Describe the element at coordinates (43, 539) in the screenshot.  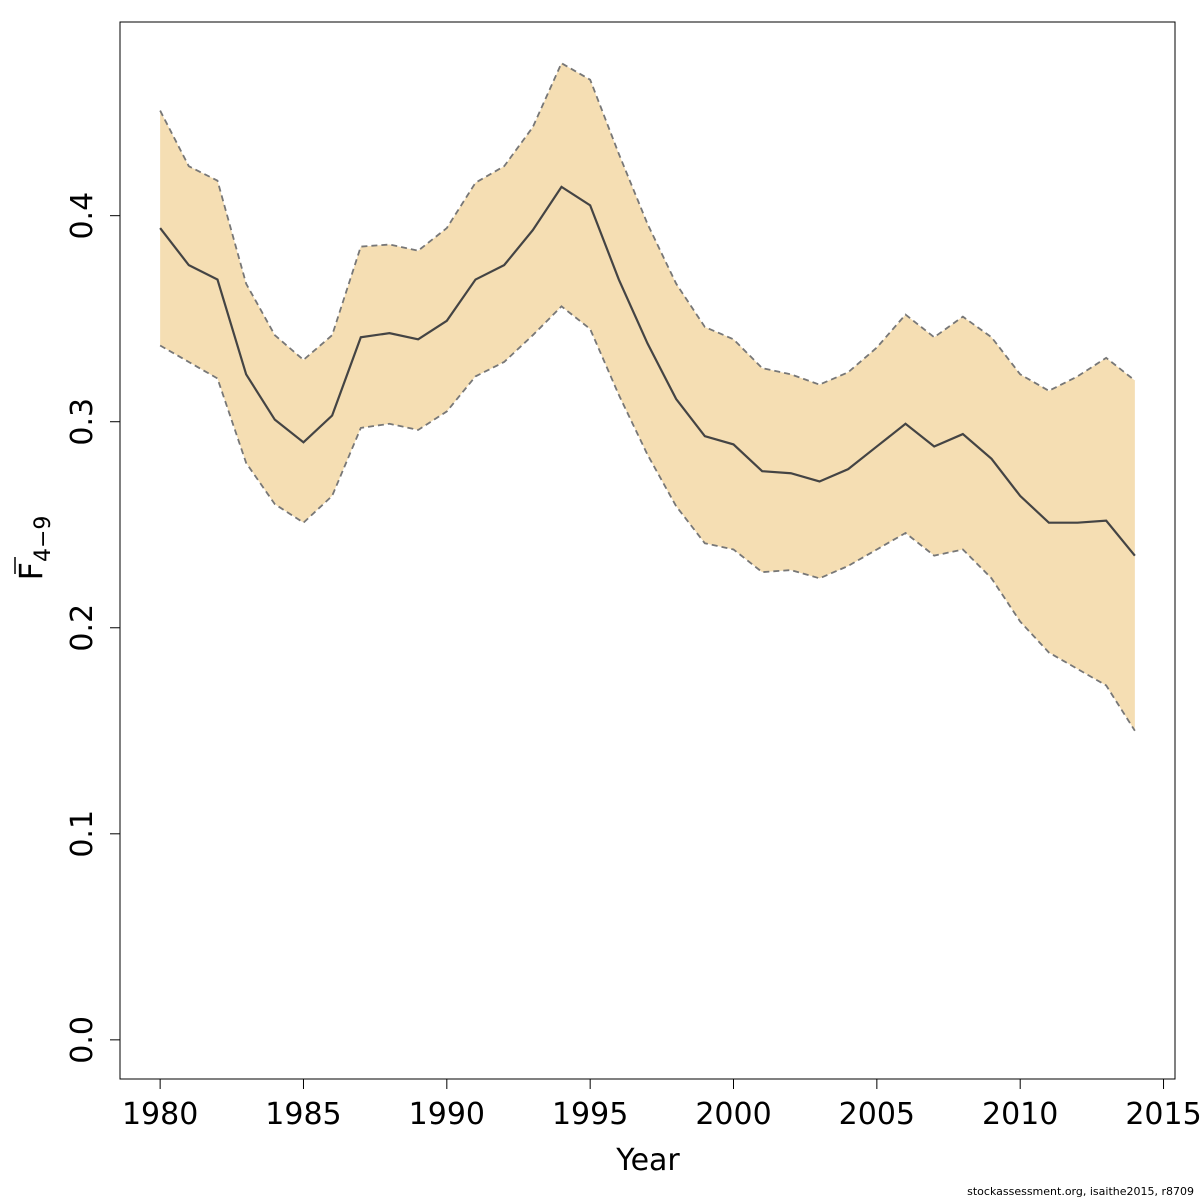
I see `y-axis-title-subscript: 4−9` at that location.